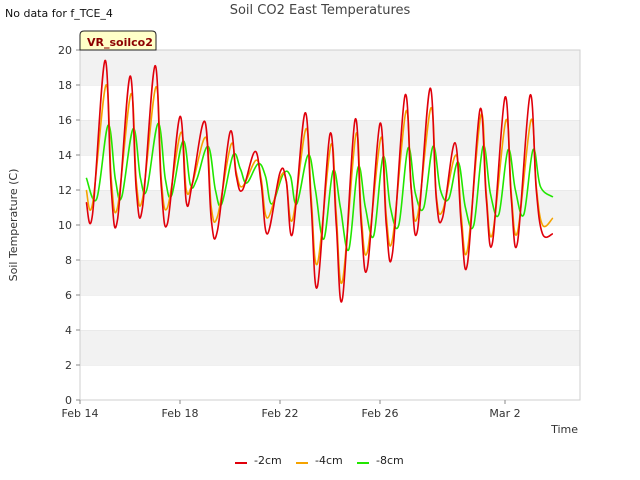 The image size is (640, 480). Describe the element at coordinates (280, 413) in the screenshot. I see `x-tick-label: Feb 22` at that location.